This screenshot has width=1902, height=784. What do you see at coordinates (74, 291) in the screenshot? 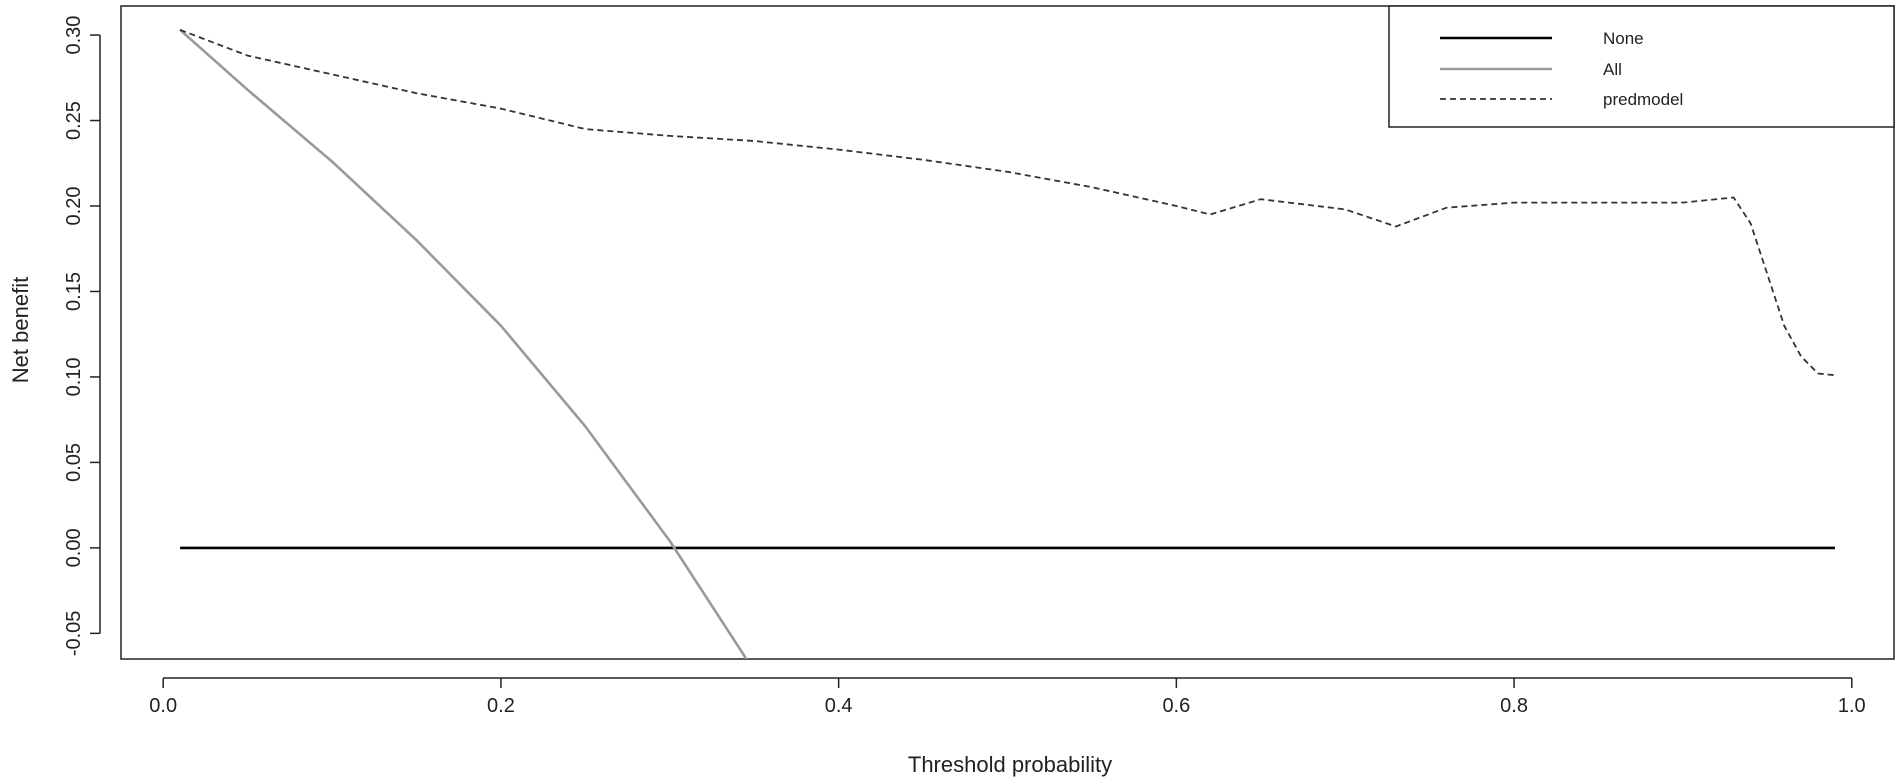
I see `y-tick-label: 0.15` at bounding box center [74, 291].